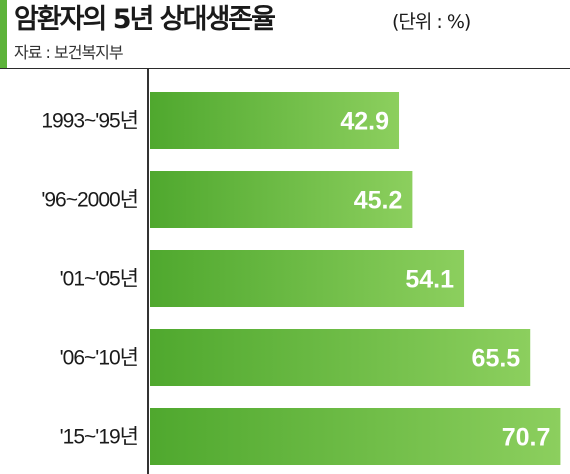  What do you see at coordinates (285, 68) in the screenshot?
I see `header-rule` at bounding box center [285, 68].